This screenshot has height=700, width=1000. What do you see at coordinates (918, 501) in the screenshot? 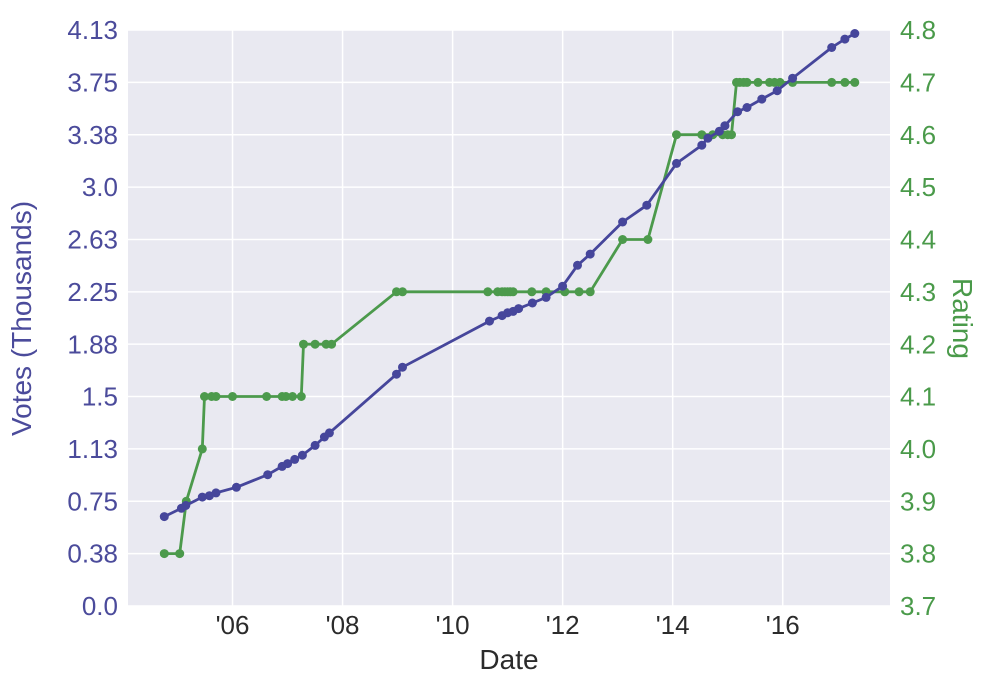
I see `right-axis-tick-label: 3.9` at bounding box center [918, 501].